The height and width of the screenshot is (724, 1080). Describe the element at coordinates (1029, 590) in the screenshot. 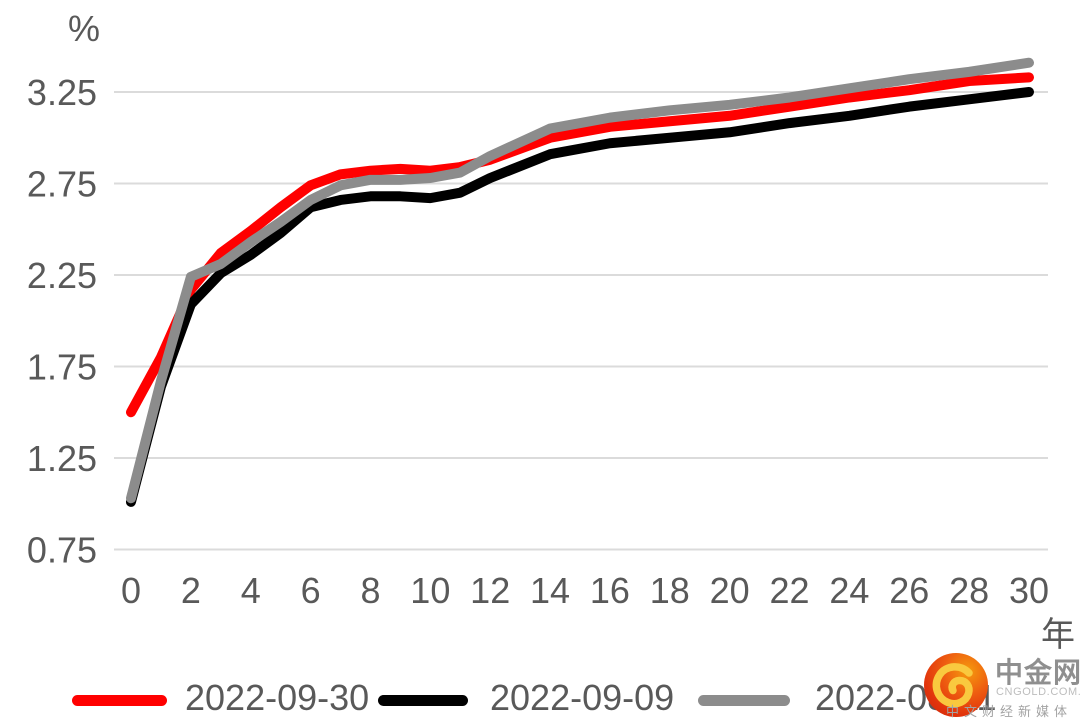

I see `x-tick-label: 30` at that location.